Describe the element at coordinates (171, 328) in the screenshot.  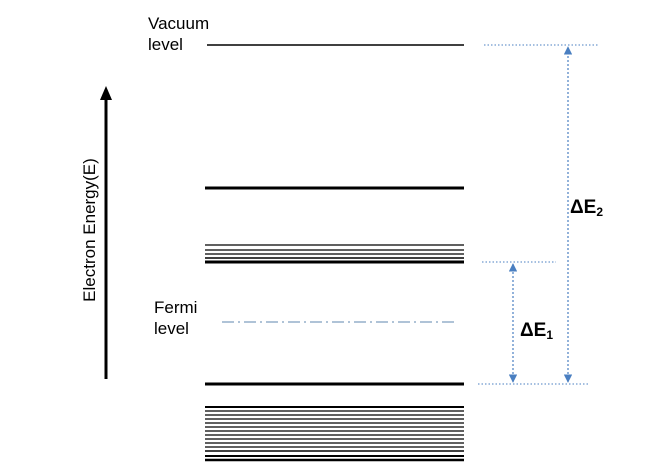
I see `fermi-label-line2: level` at that location.